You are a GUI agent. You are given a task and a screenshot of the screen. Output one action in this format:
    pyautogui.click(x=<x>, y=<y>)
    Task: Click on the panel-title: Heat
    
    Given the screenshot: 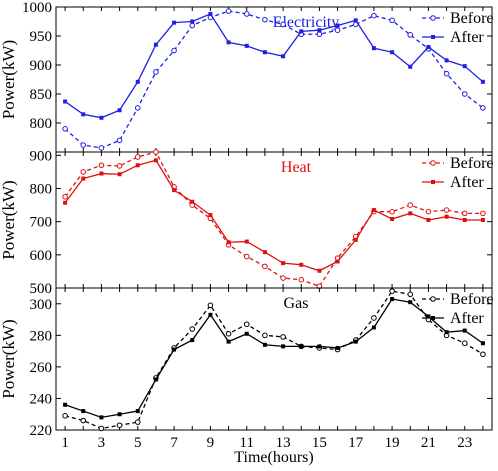 What is the action you would take?
    pyautogui.click(x=296, y=167)
    